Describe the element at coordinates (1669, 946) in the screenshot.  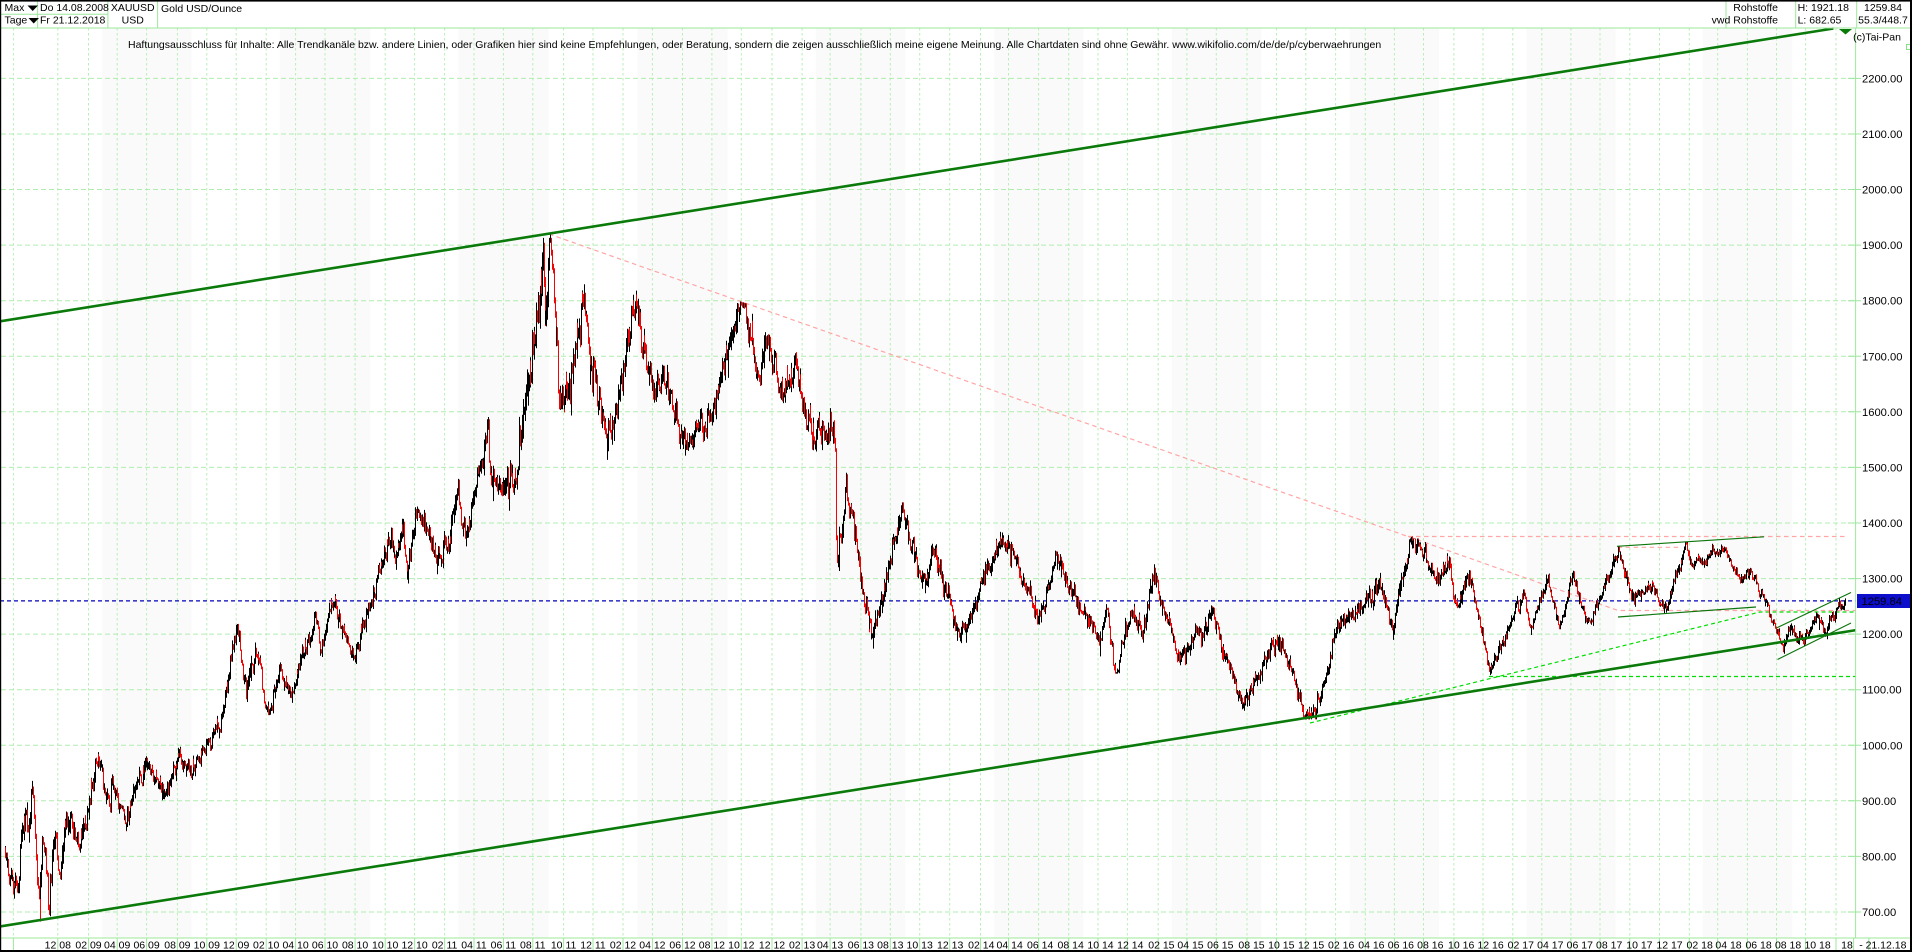
I see `svg-text: 12 17` at that location.